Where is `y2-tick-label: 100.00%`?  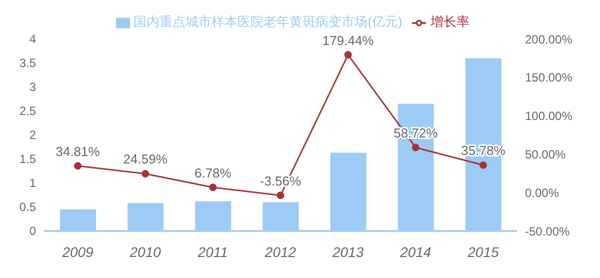 y2-tick-label: 100.00% is located at coordinates (549, 116).